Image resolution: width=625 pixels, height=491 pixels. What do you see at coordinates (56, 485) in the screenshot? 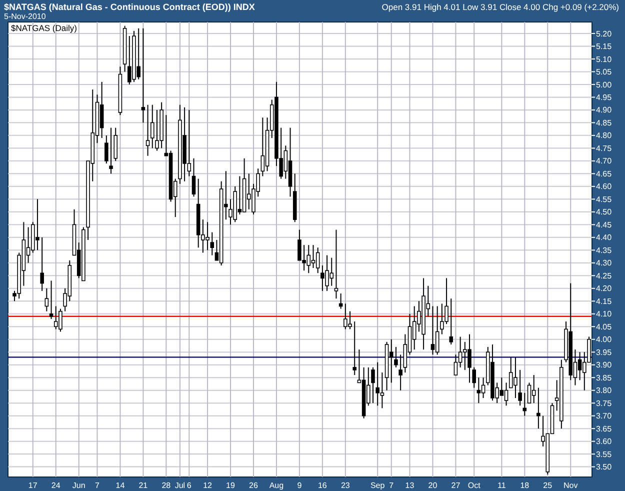
I see `x-tick-label: 24` at bounding box center [56, 485].